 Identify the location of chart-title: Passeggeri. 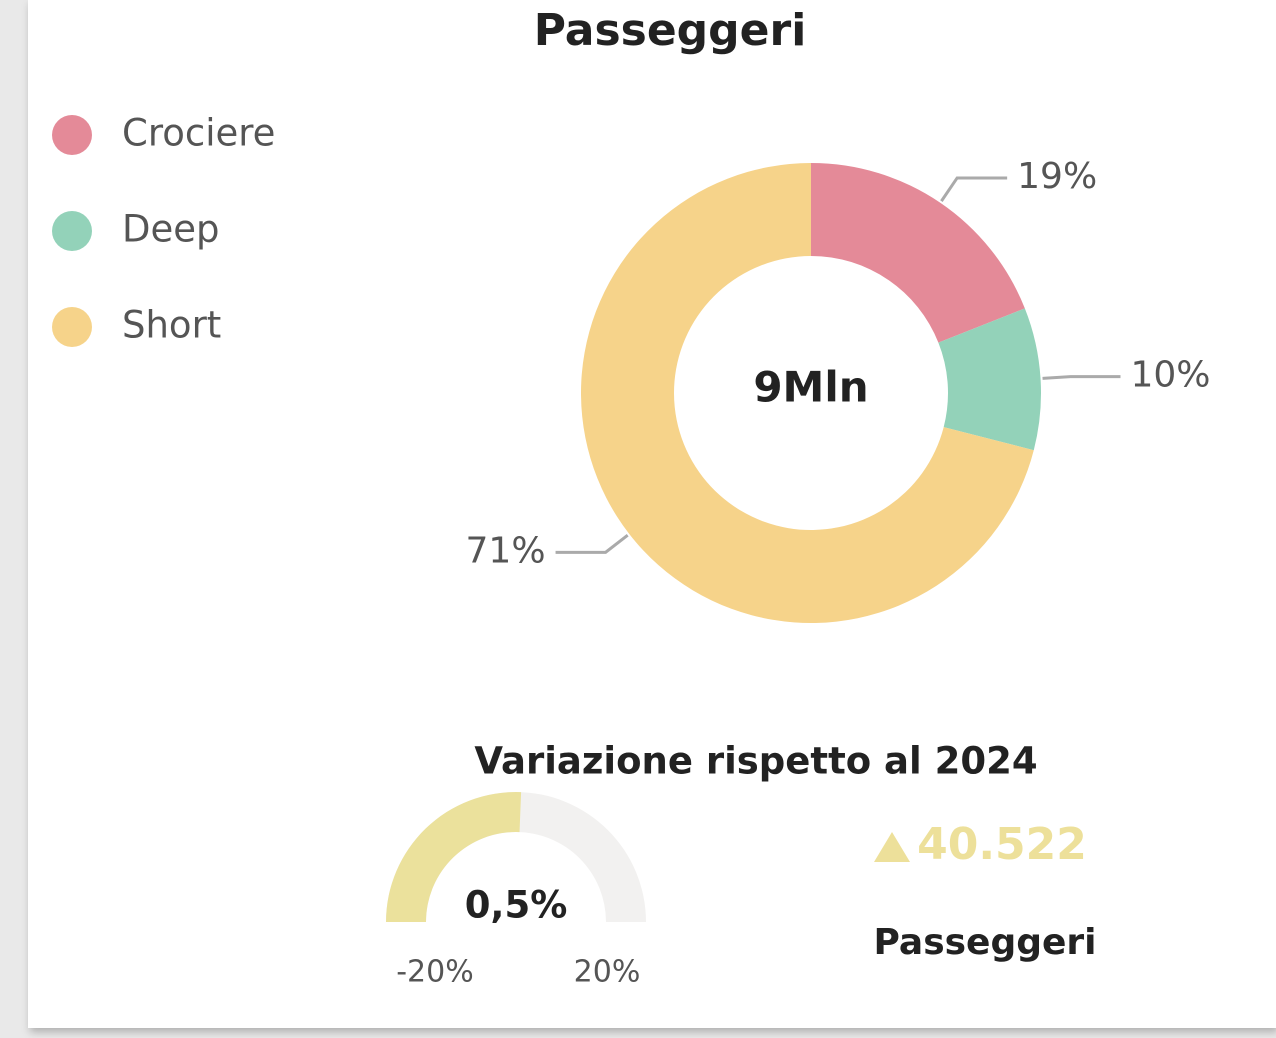
(670, 30).